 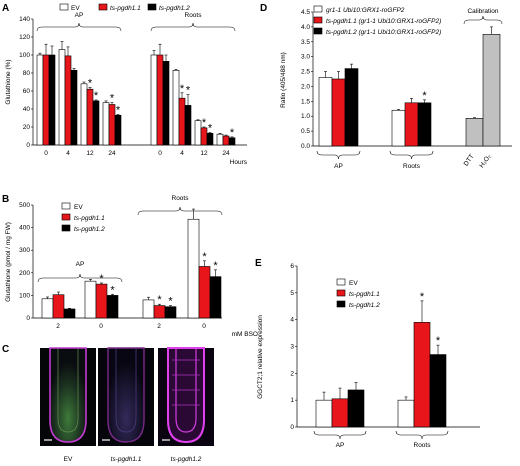 I want to click on panel-d-y-tick-label: 4.0, so click(x=305, y=27).